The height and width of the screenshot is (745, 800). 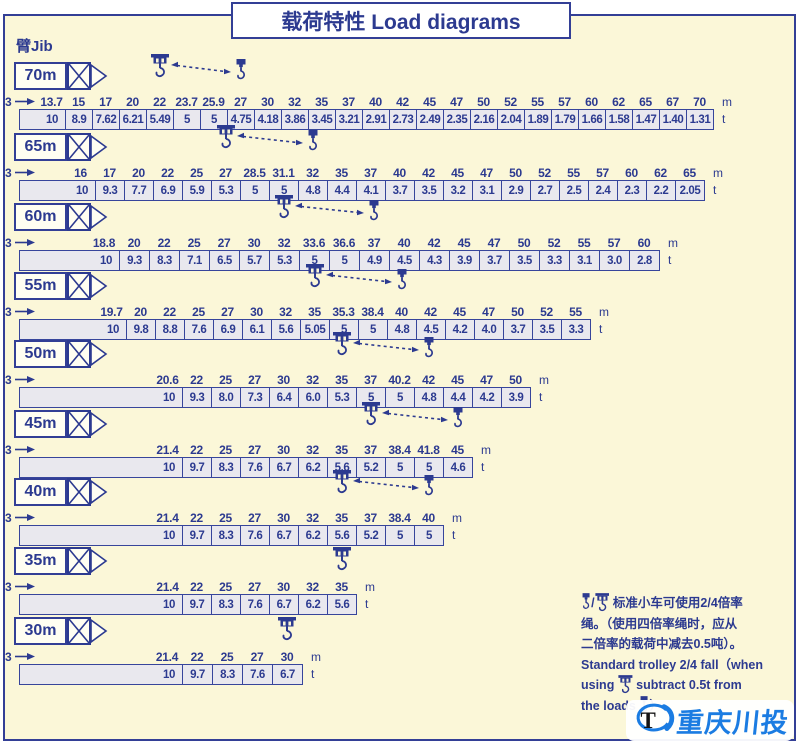 What do you see at coordinates (374, 260) in the screenshot?
I see `load-cell: 4.9` at bounding box center [374, 260].